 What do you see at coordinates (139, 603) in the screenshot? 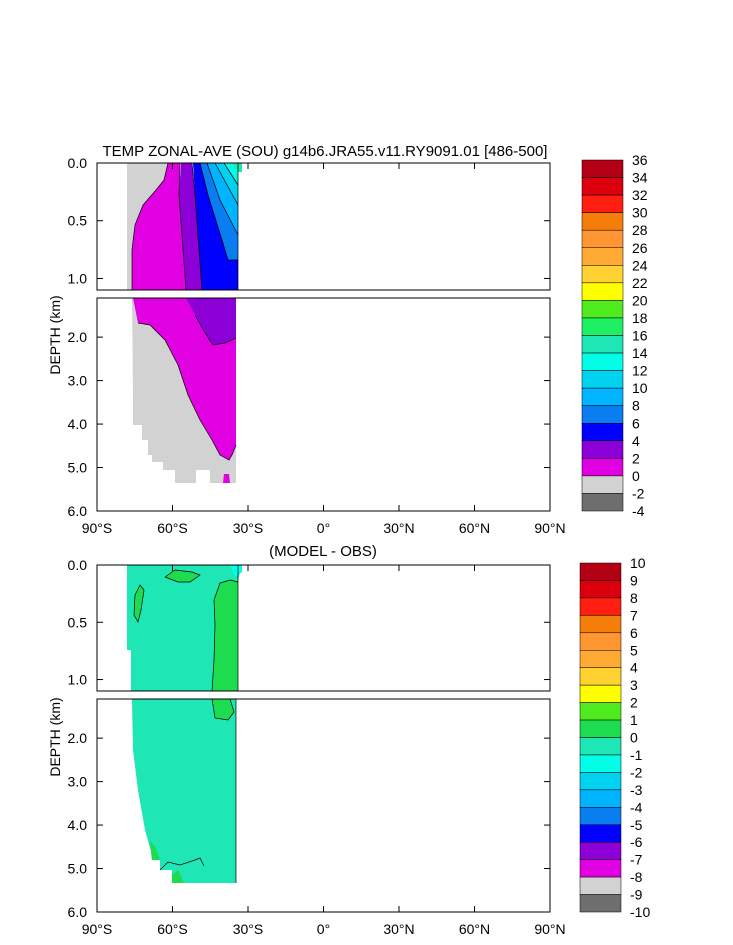
I see `fill-green-blob1` at bounding box center [139, 603].